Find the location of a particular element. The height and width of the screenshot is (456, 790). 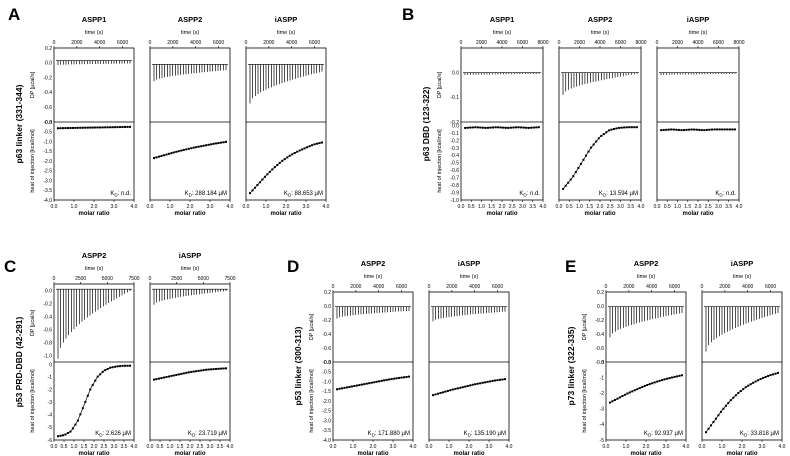

heat-tick-label: -1.5 is located at coordinates (47, 152).